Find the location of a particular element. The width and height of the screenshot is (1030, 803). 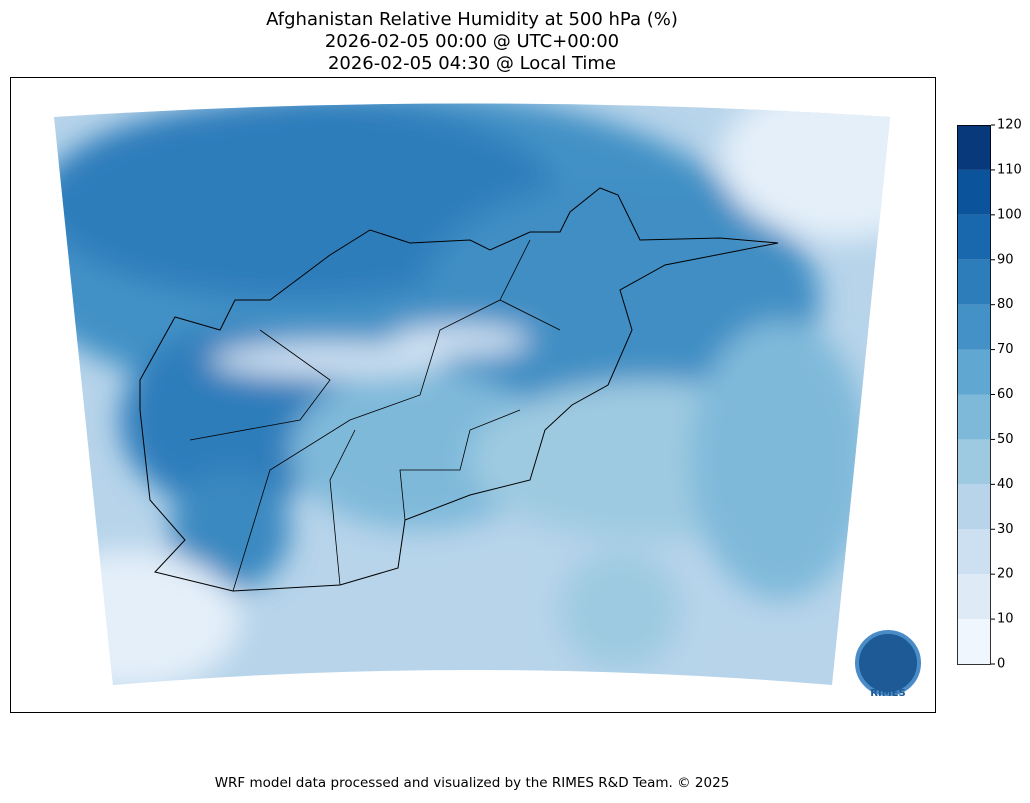

colorbar-tick-label: 70 is located at coordinates (1005, 349).